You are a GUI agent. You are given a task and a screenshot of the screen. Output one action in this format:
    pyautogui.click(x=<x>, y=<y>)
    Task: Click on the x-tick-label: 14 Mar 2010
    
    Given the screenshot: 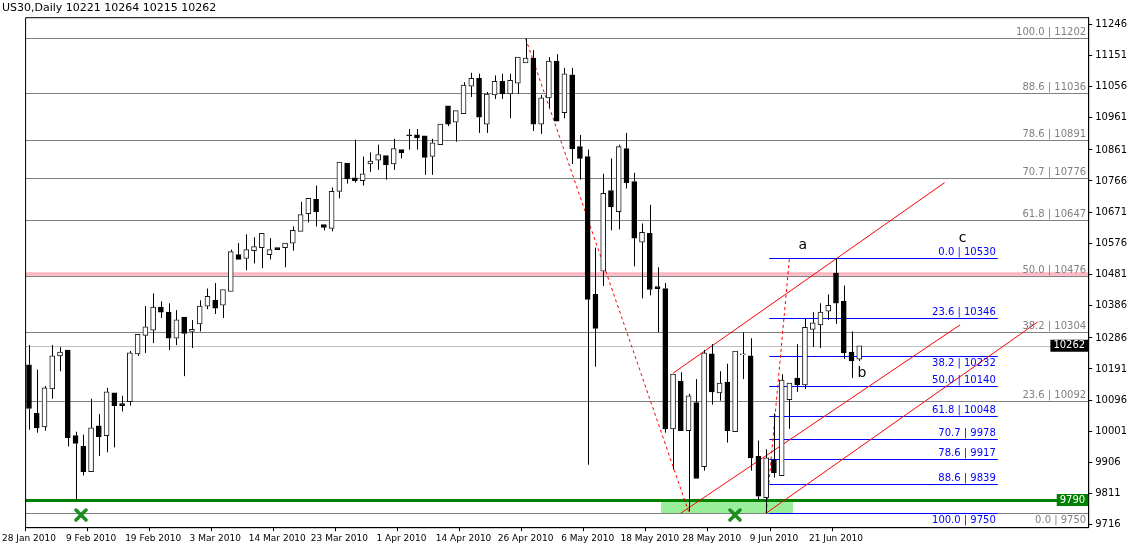 What is the action you would take?
    pyautogui.click(x=277, y=537)
    